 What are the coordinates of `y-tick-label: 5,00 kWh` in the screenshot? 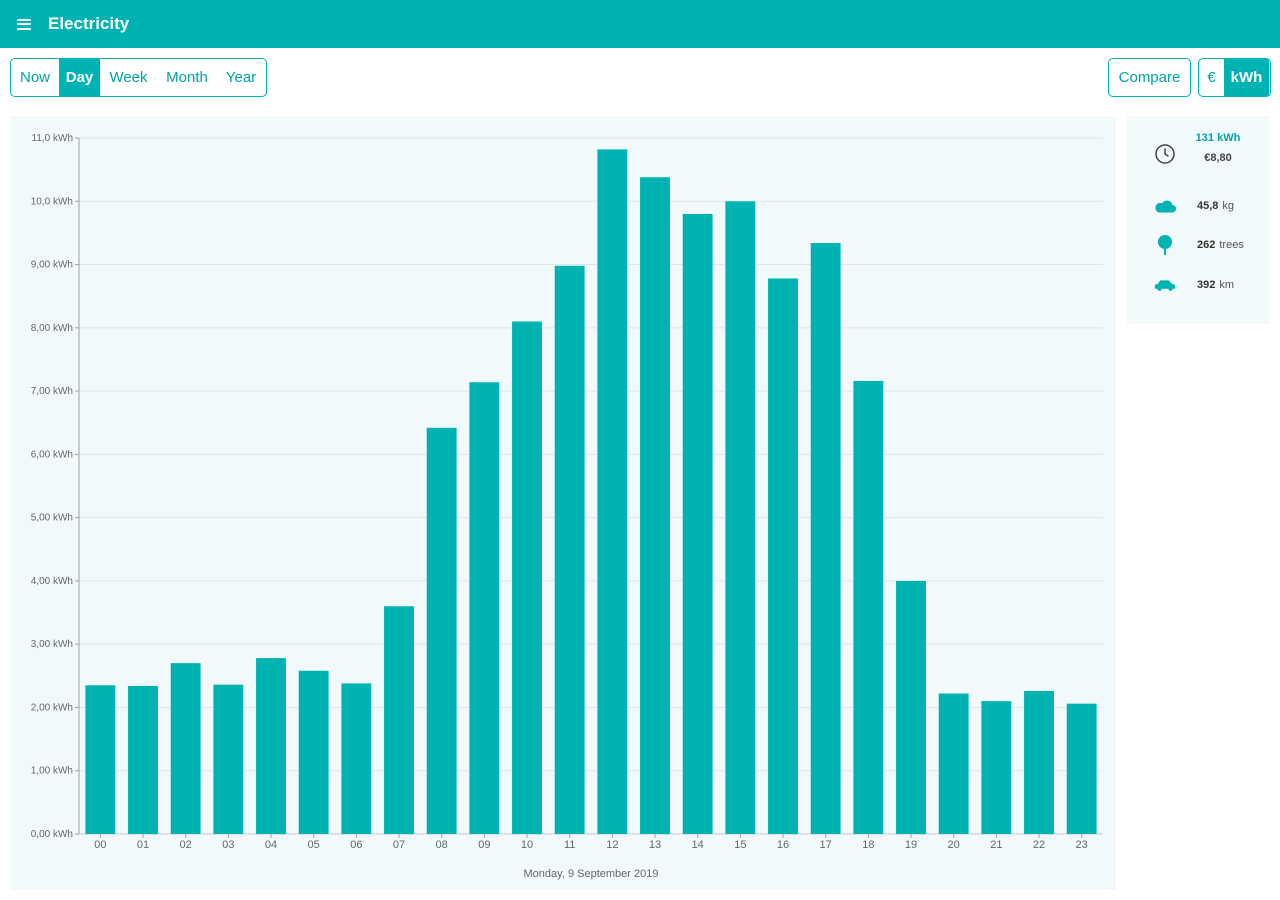 It's located at (52, 518).